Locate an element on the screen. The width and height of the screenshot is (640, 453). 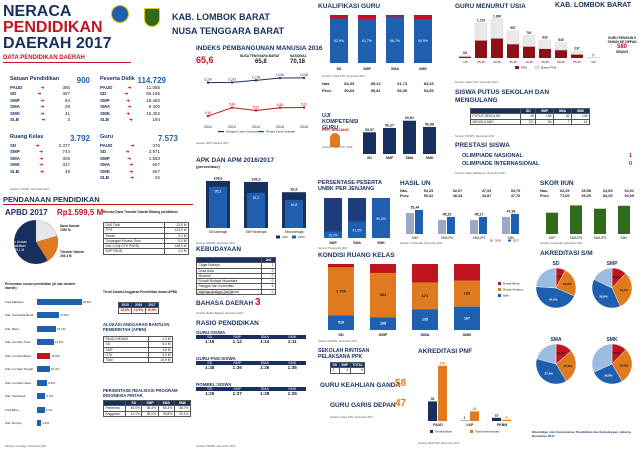
kv-value: 1.553 is located at coordinates (154, 158).